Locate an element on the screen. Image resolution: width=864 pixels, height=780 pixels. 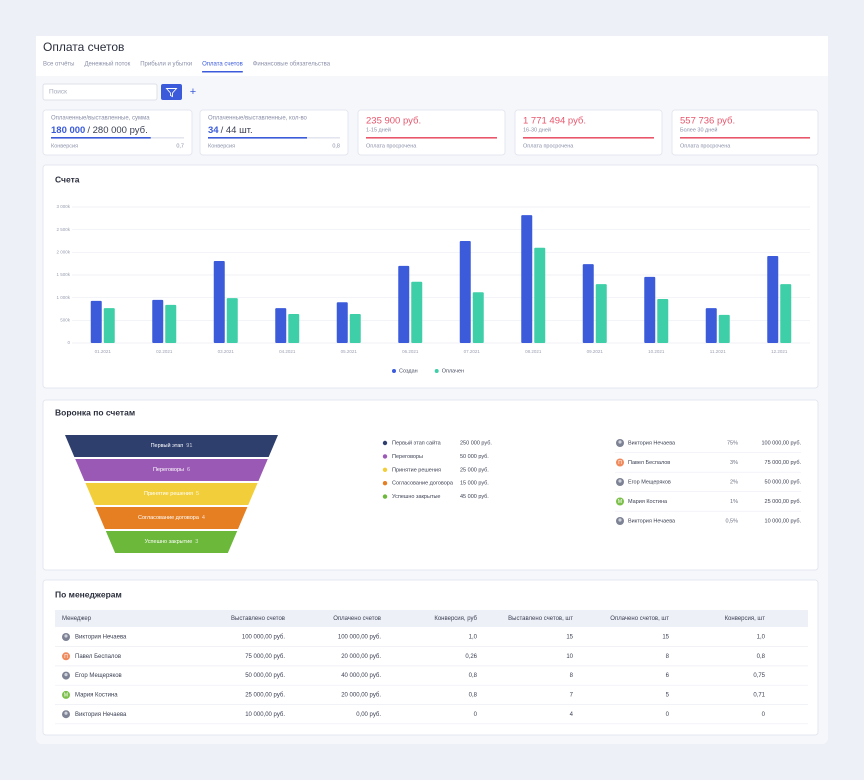
x-tick-label: 09.2021 is located at coordinates (595, 351).